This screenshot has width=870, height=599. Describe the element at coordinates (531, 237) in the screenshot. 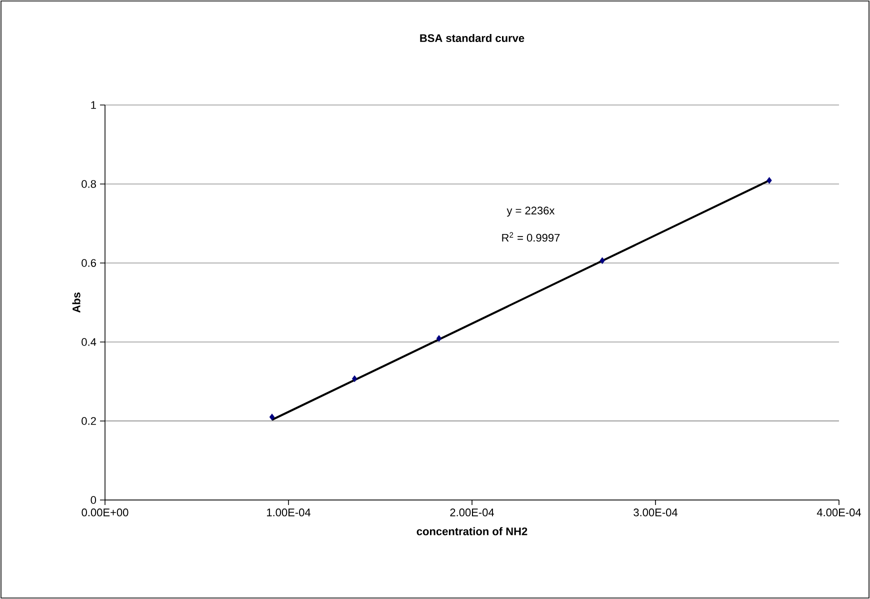

I see `annotation: R$^{2}$ = 0.9997` at that location.